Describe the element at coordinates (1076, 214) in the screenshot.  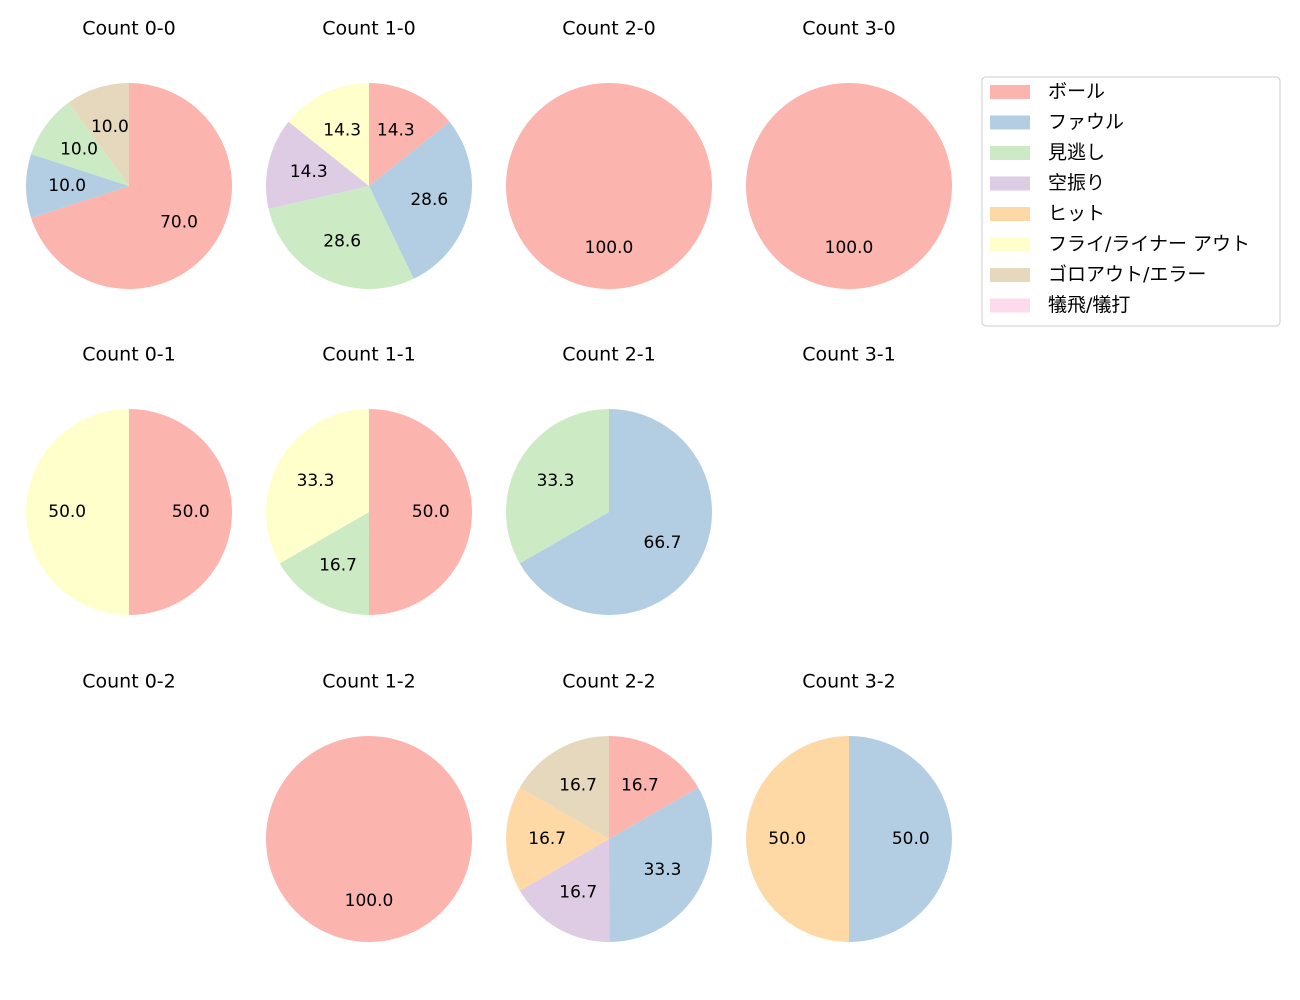
I see `legend-label: ヒット` at that location.